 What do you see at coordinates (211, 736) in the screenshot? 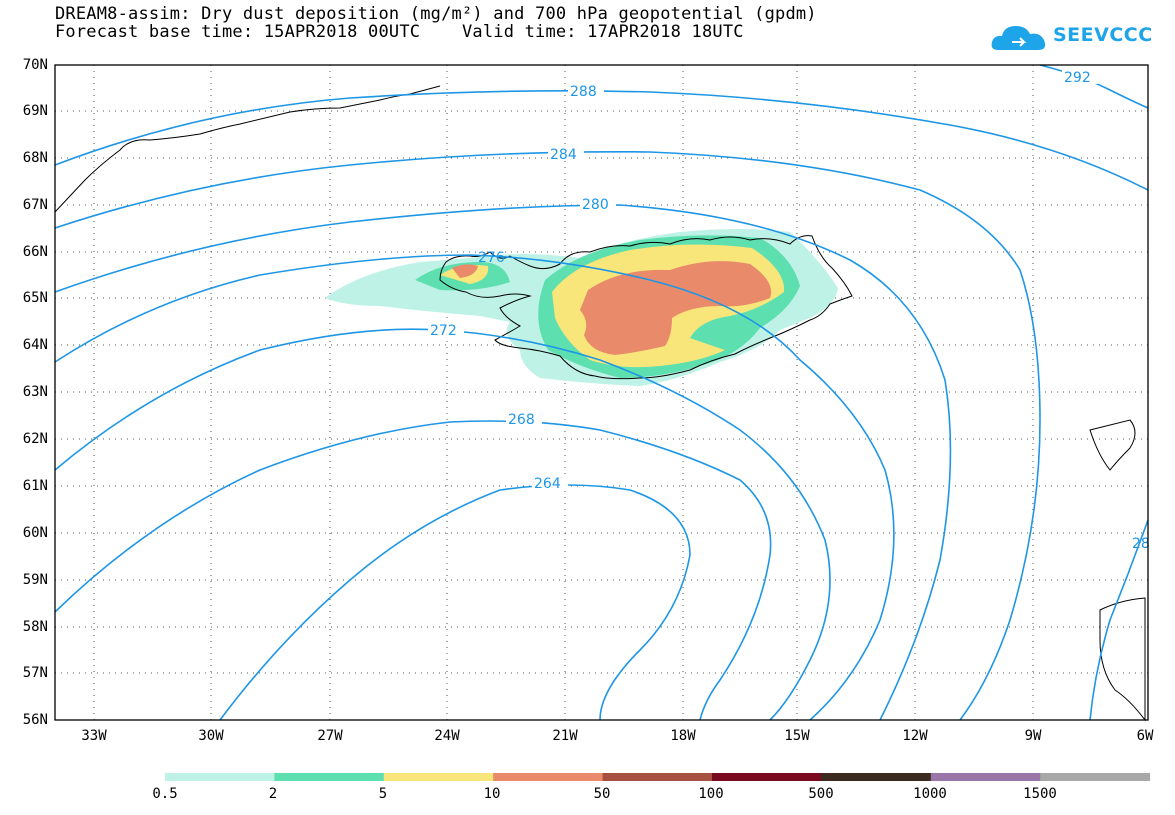
I see `lon-label: 30W` at bounding box center [211, 736].